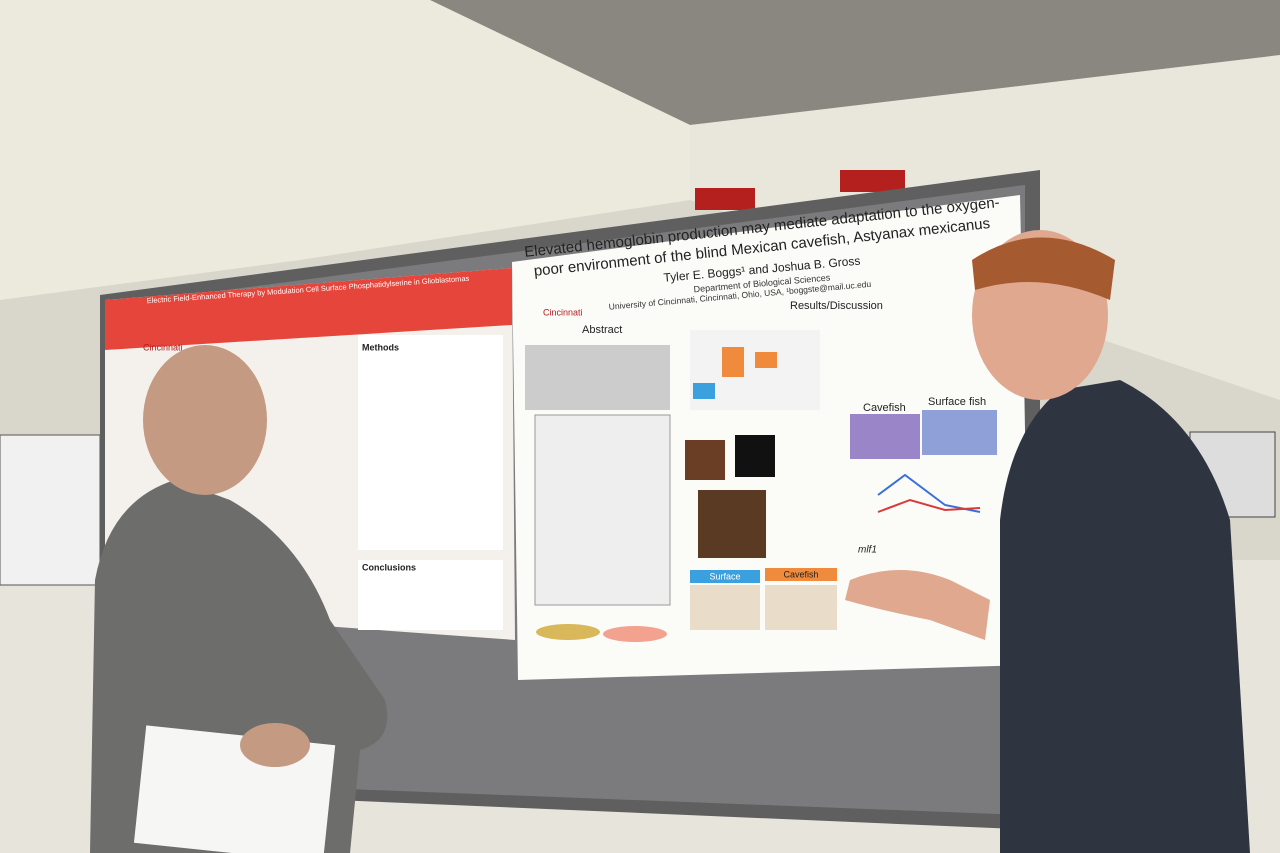  What do you see at coordinates (308, 309) in the screenshot?
I see `poster-header` at bounding box center [308, 309].